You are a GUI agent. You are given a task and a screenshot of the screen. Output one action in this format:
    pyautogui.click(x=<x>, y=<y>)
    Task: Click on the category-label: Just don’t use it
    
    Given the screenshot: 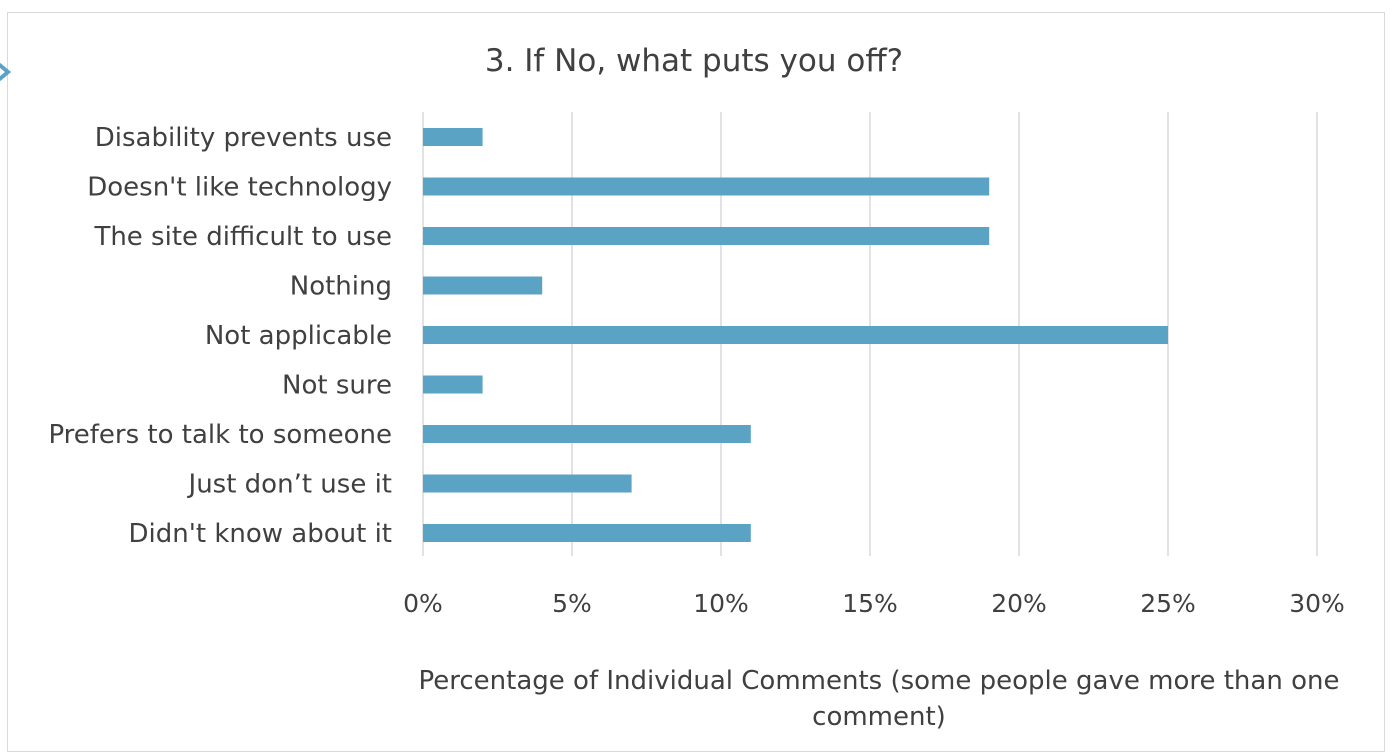 What is the action you would take?
    pyautogui.click(x=289, y=485)
    